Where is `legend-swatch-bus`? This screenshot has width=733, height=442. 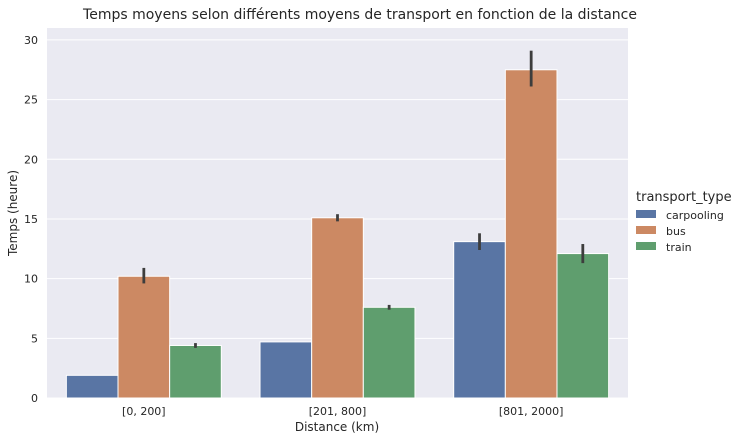 legend-swatch-bus is located at coordinates (646, 230).